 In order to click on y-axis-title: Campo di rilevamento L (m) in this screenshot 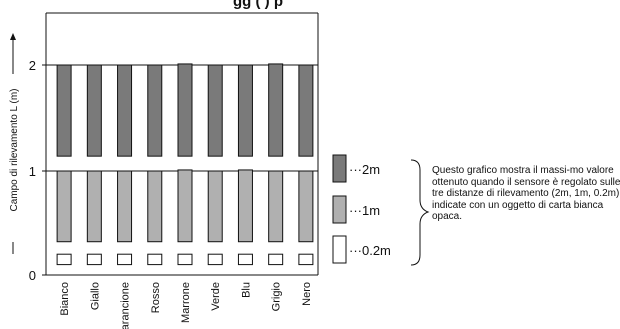, I will do `click(14, 149)`.